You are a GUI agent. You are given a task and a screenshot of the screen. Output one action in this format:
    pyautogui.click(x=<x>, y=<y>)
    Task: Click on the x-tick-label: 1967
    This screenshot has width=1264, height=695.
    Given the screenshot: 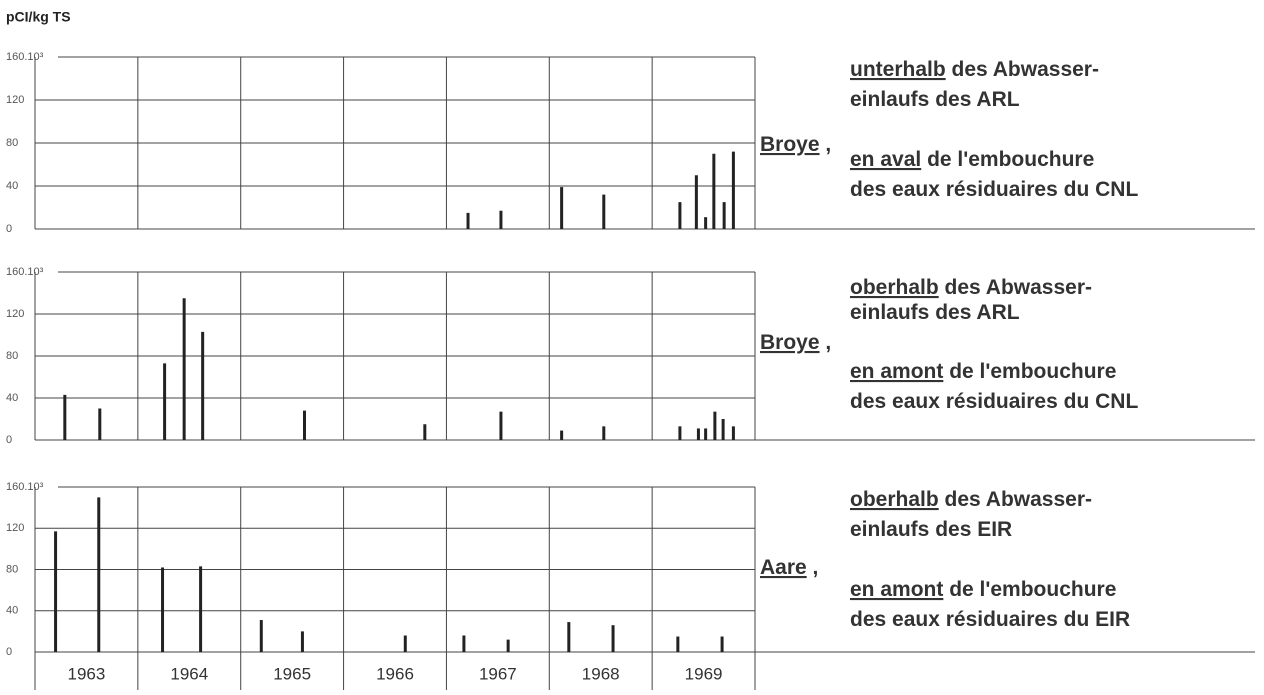 What is the action you would take?
    pyautogui.click(x=498, y=673)
    